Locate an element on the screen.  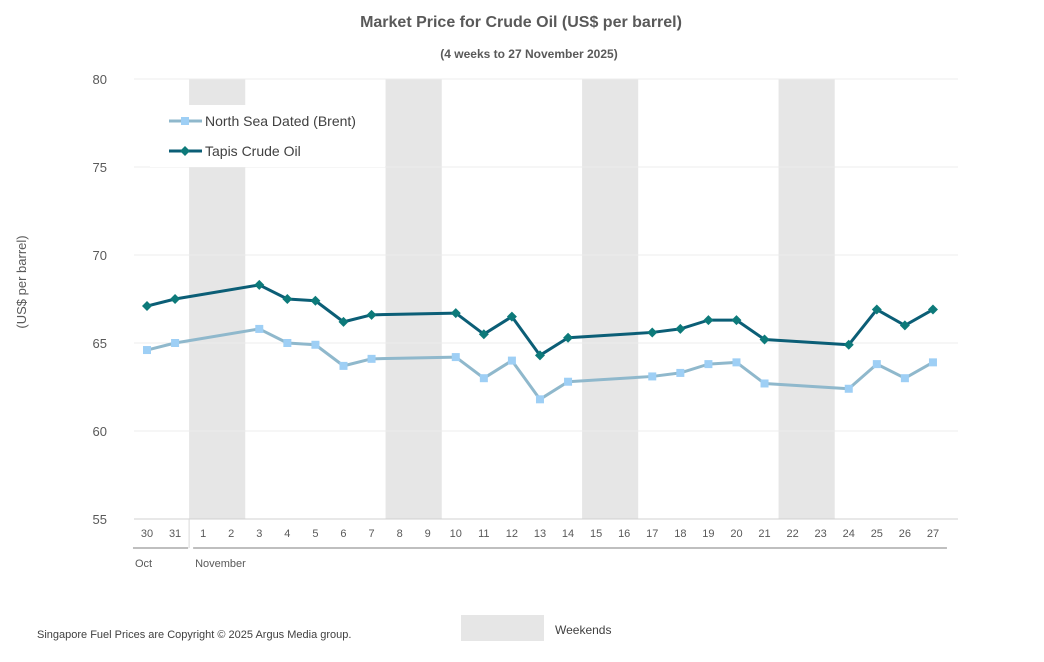
x-tick-23: 23 is located at coordinates (821, 534).